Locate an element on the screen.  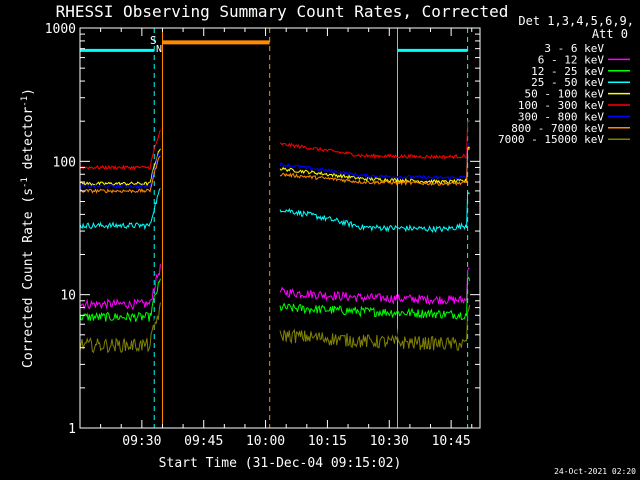
timestamp: 24-Oct-2021 02:20 is located at coordinates (595, 471).